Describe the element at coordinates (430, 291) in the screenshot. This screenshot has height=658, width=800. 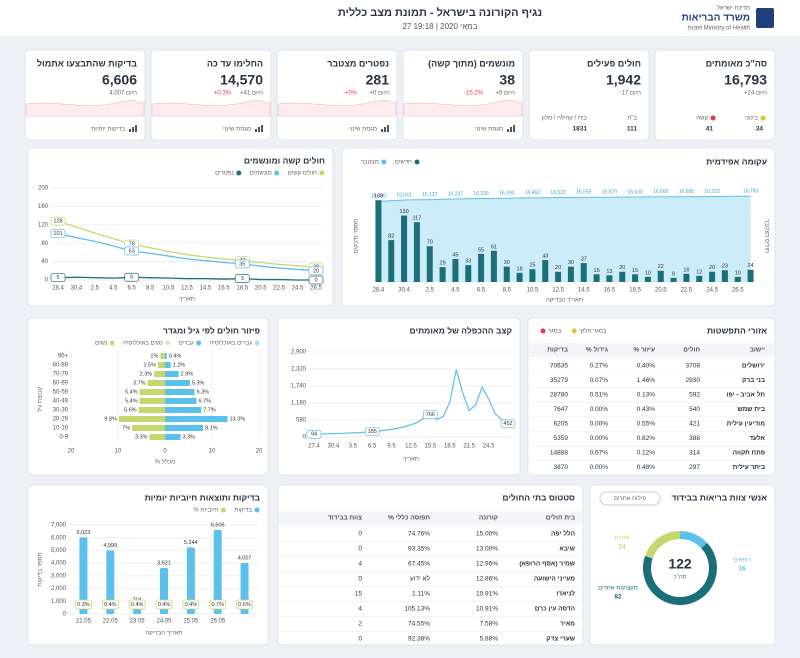
I see `x-tick-label: 2.5` at that location.